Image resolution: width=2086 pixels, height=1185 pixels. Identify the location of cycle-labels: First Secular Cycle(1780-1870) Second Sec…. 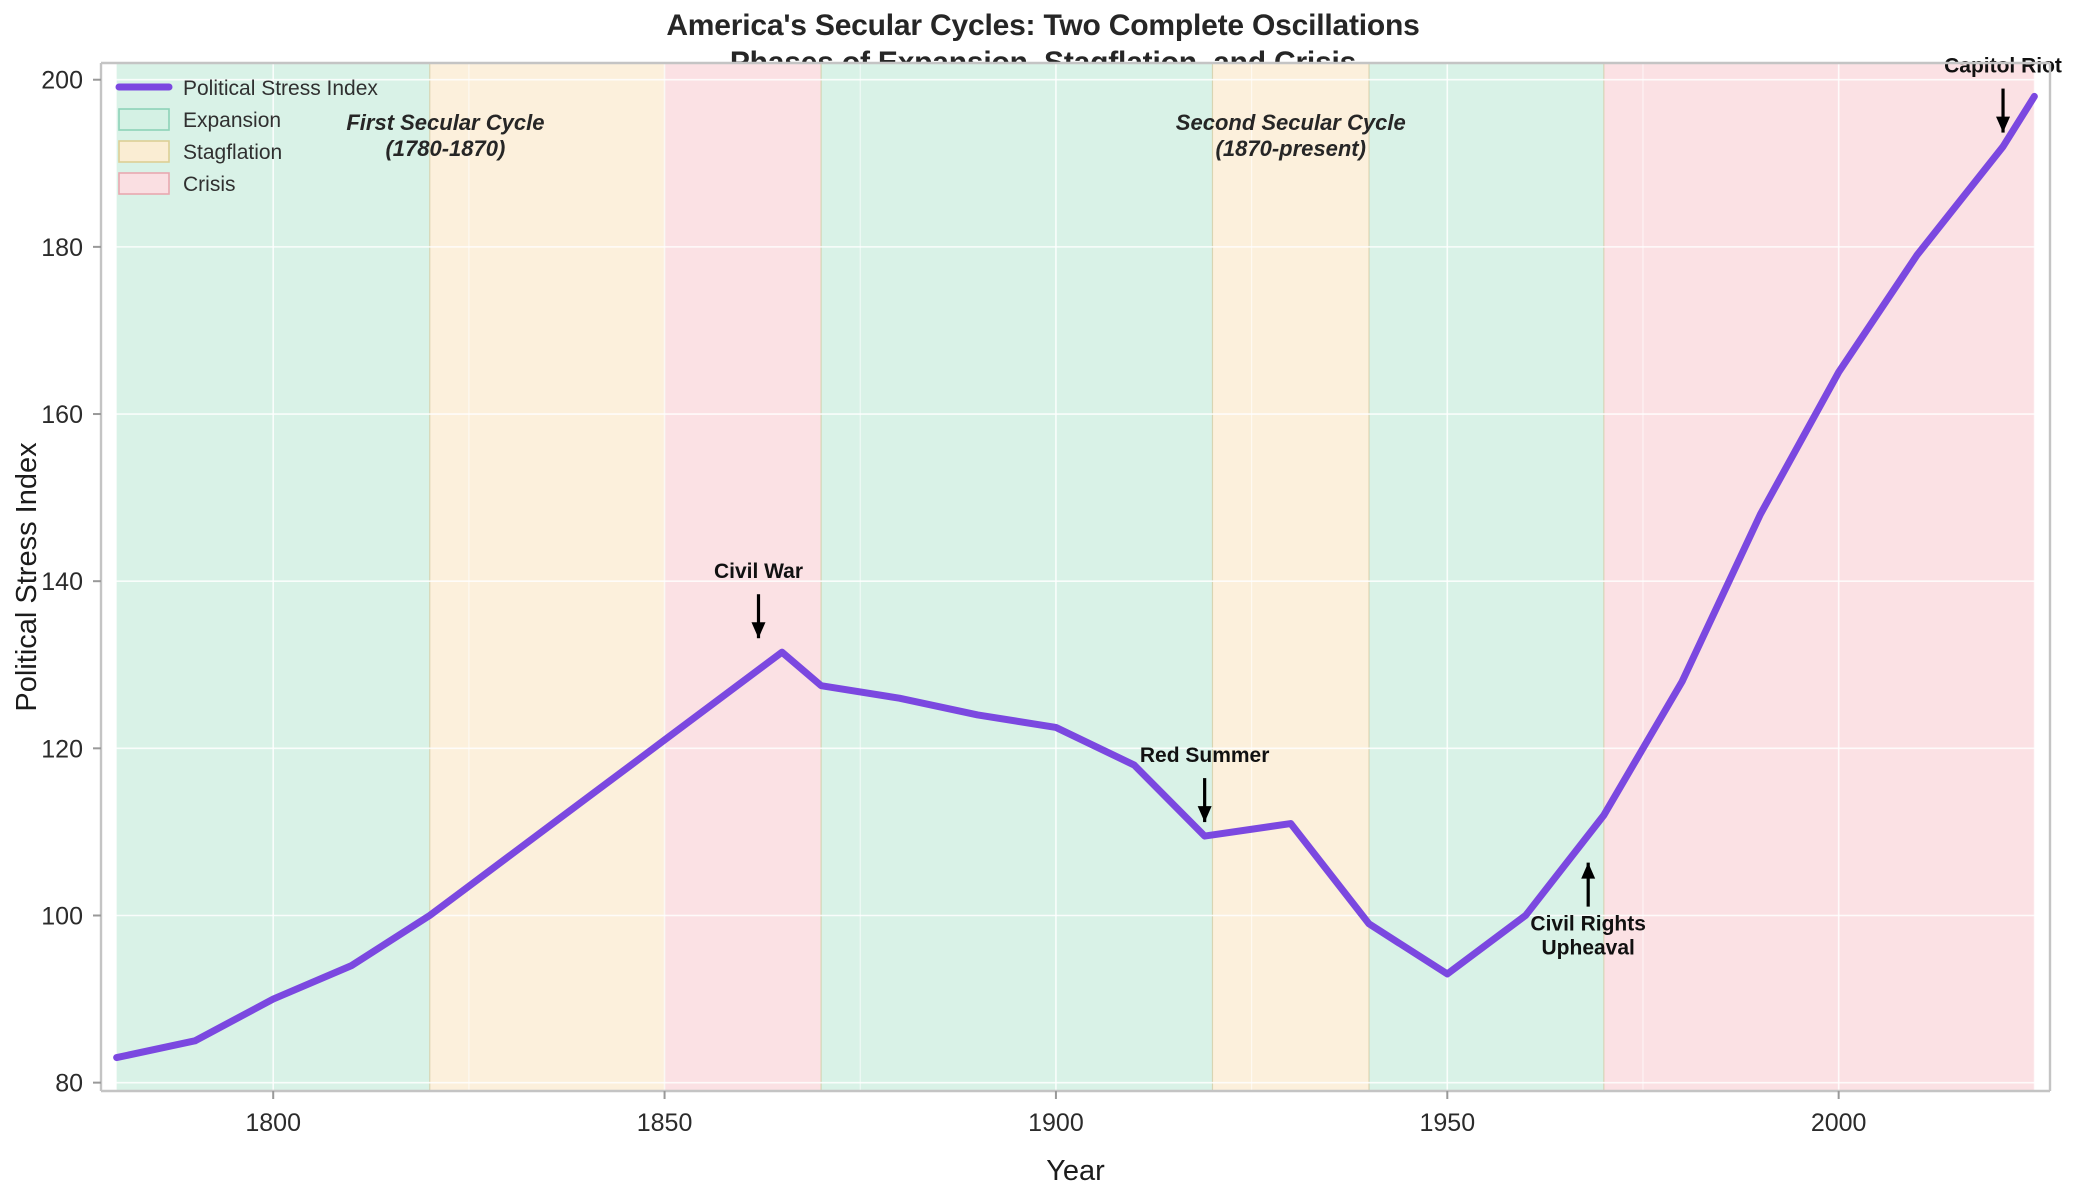
(875, 135).